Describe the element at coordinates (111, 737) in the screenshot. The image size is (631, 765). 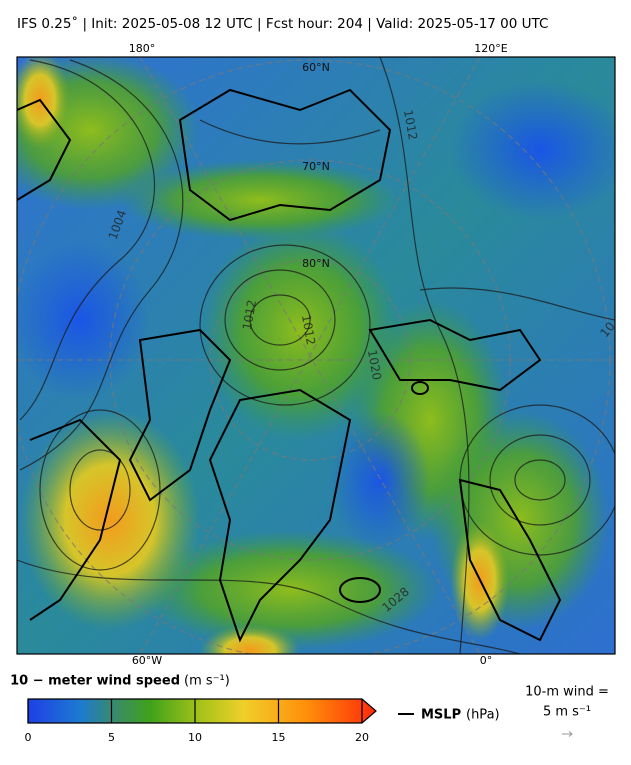
I see `colorbar-tick-label: 5` at that location.